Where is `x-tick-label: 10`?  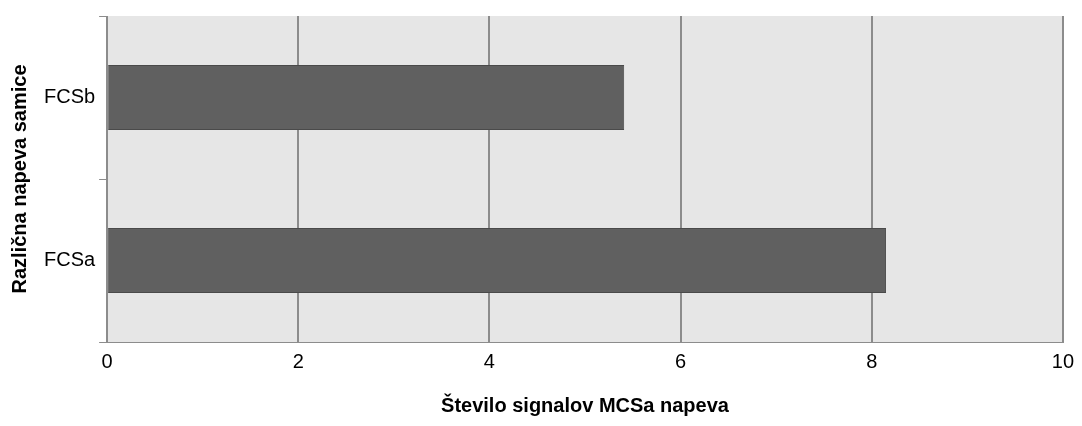 x-tick-label: 10 is located at coordinates (1062, 360).